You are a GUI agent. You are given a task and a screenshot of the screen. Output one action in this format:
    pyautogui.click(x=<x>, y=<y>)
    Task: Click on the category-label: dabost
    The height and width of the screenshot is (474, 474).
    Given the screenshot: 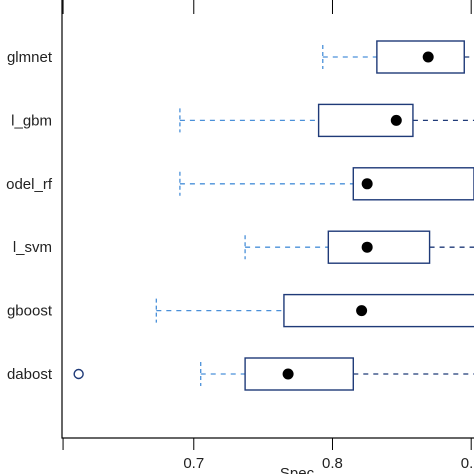 What is the action you would take?
    pyautogui.click(x=30, y=374)
    